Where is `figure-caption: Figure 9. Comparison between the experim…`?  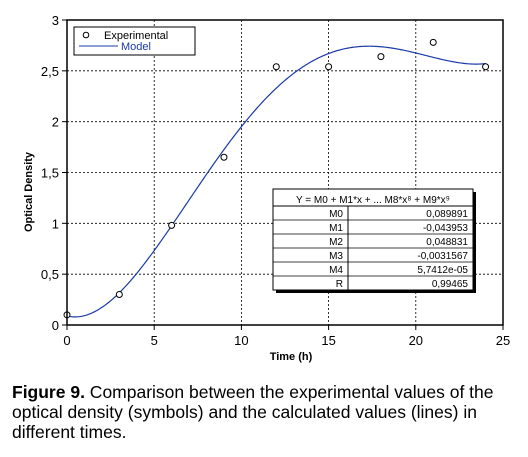
figure-caption: Figure 9. Comparison between the experim… is located at coordinates (264, 412).